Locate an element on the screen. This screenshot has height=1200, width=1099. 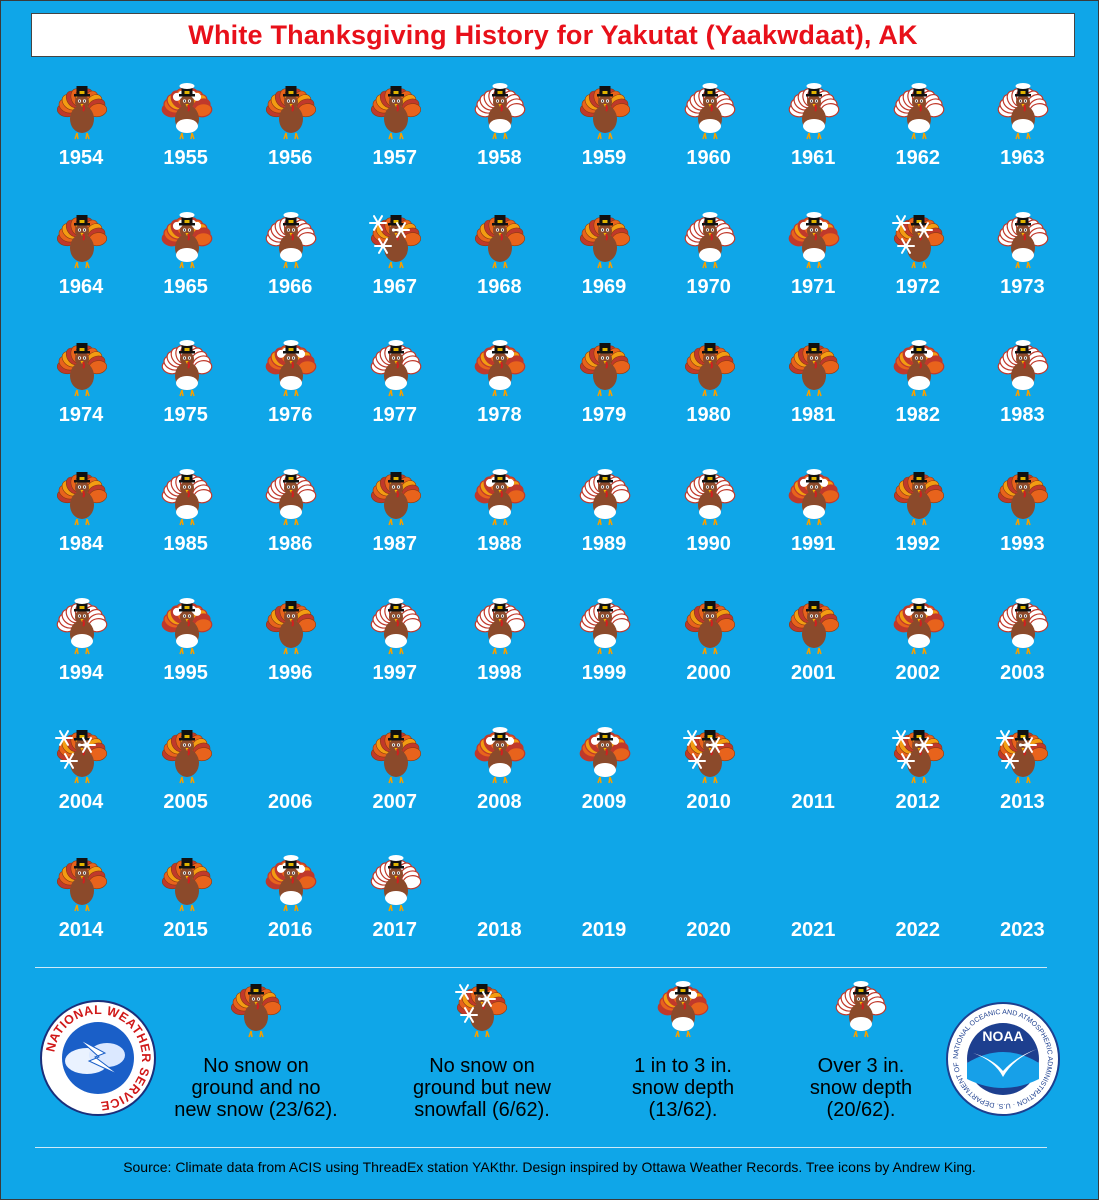
year-label: 1966 is located at coordinates (290, 286).